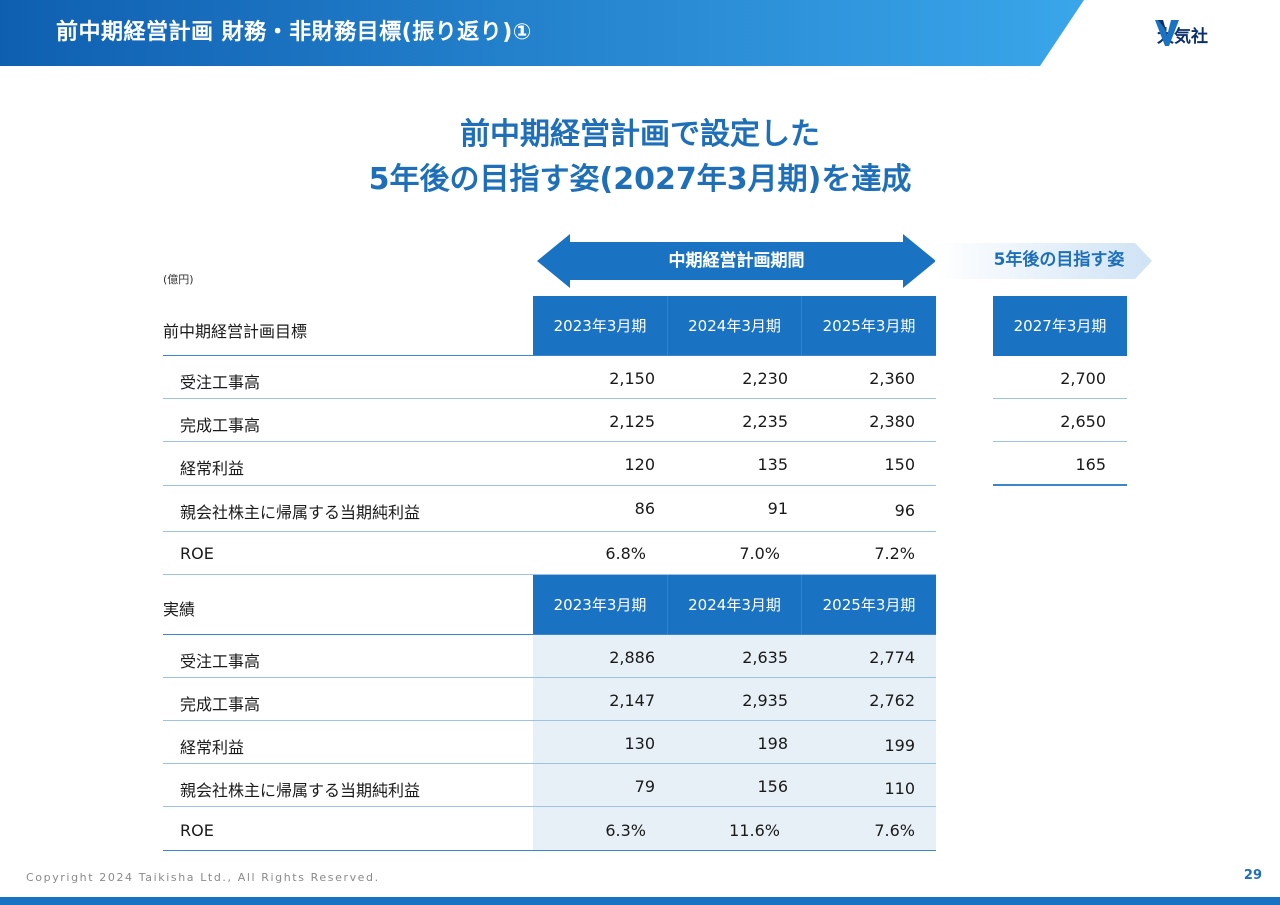 The image size is (1280, 905). What do you see at coordinates (1083, 378) in the screenshot?
I see `future-value: 2,700` at bounding box center [1083, 378].